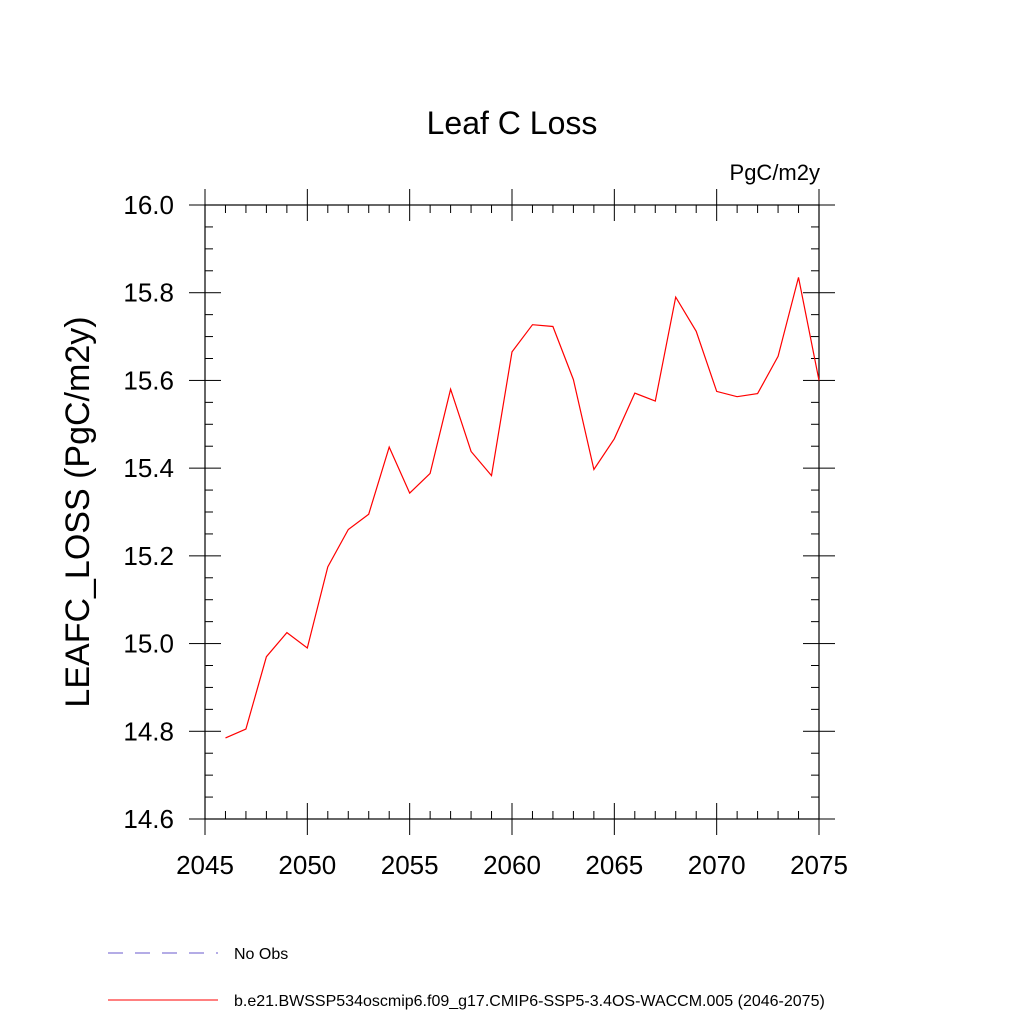 This screenshot has height=1024, width=1024. What do you see at coordinates (261, 954) in the screenshot?
I see `legend-label-no-obs: No Obs` at bounding box center [261, 954].